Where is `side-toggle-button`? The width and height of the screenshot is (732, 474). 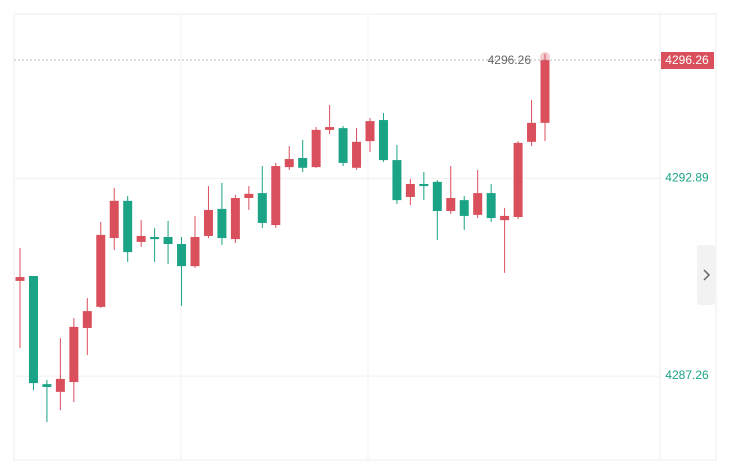
side-toggle-button is located at coordinates (706, 275).